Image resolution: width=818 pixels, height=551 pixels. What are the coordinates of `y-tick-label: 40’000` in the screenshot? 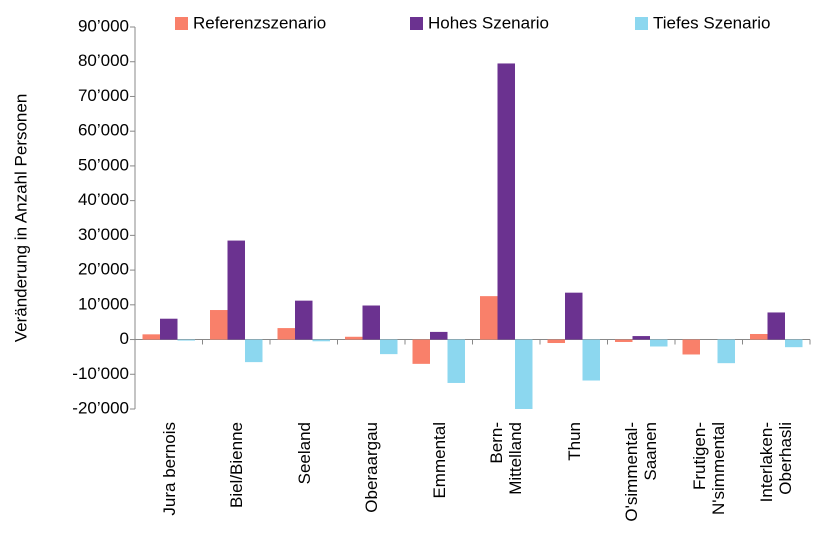 It's located at (103, 199).